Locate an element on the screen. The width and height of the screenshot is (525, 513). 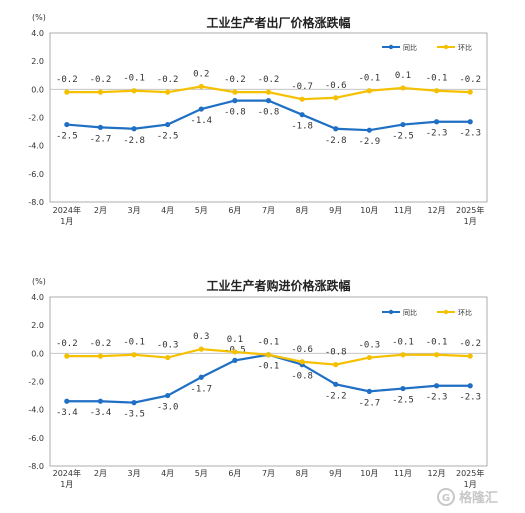
x-tick-label: 2月 is located at coordinates (100, 210).